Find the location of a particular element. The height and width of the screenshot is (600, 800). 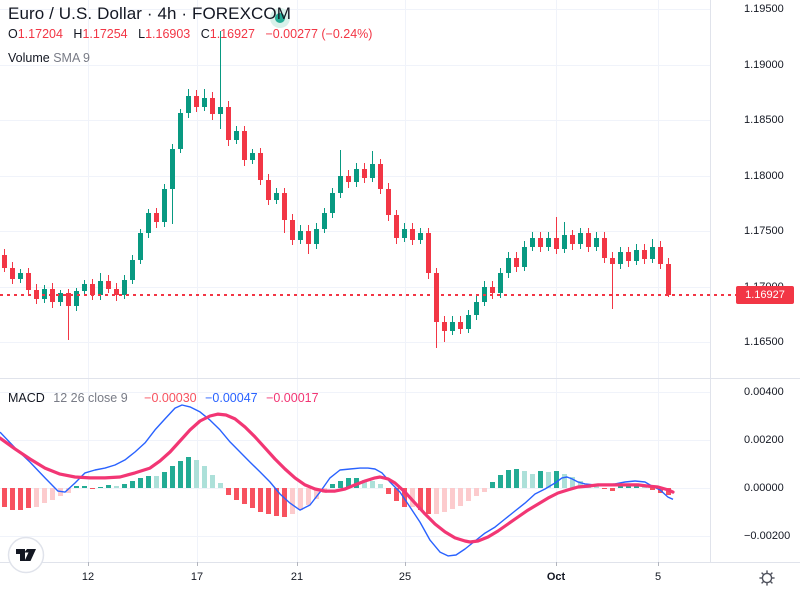

volume-legend: Volume SMA 9 is located at coordinates (49, 58).